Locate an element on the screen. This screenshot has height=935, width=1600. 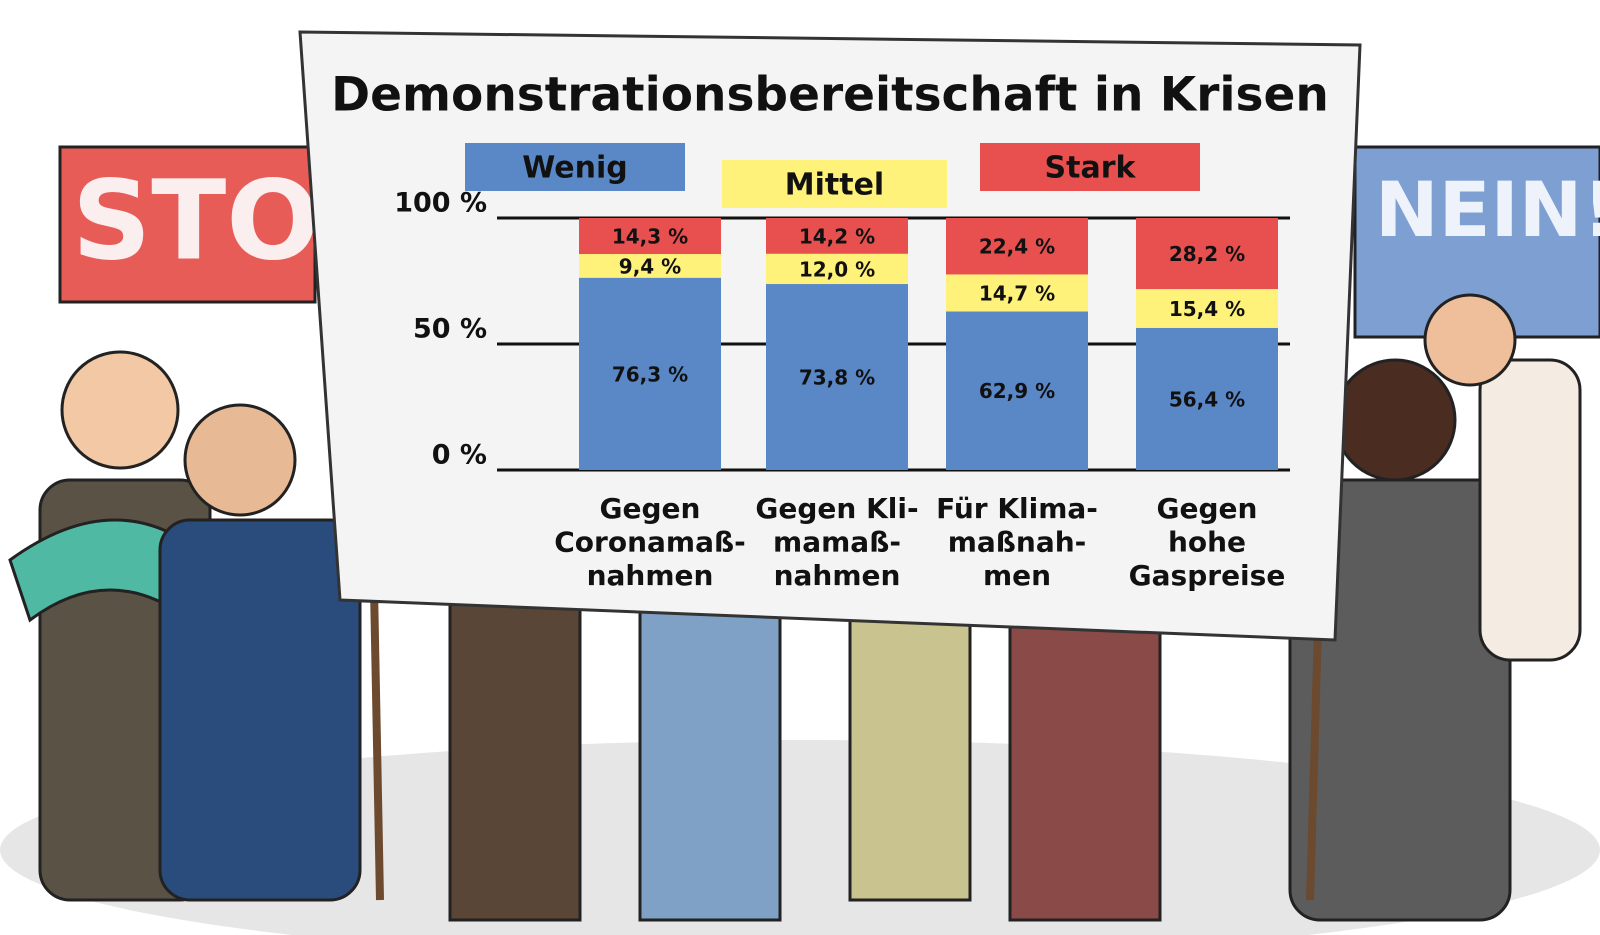
value-label: 28,2 % is located at coordinates (1207, 254).